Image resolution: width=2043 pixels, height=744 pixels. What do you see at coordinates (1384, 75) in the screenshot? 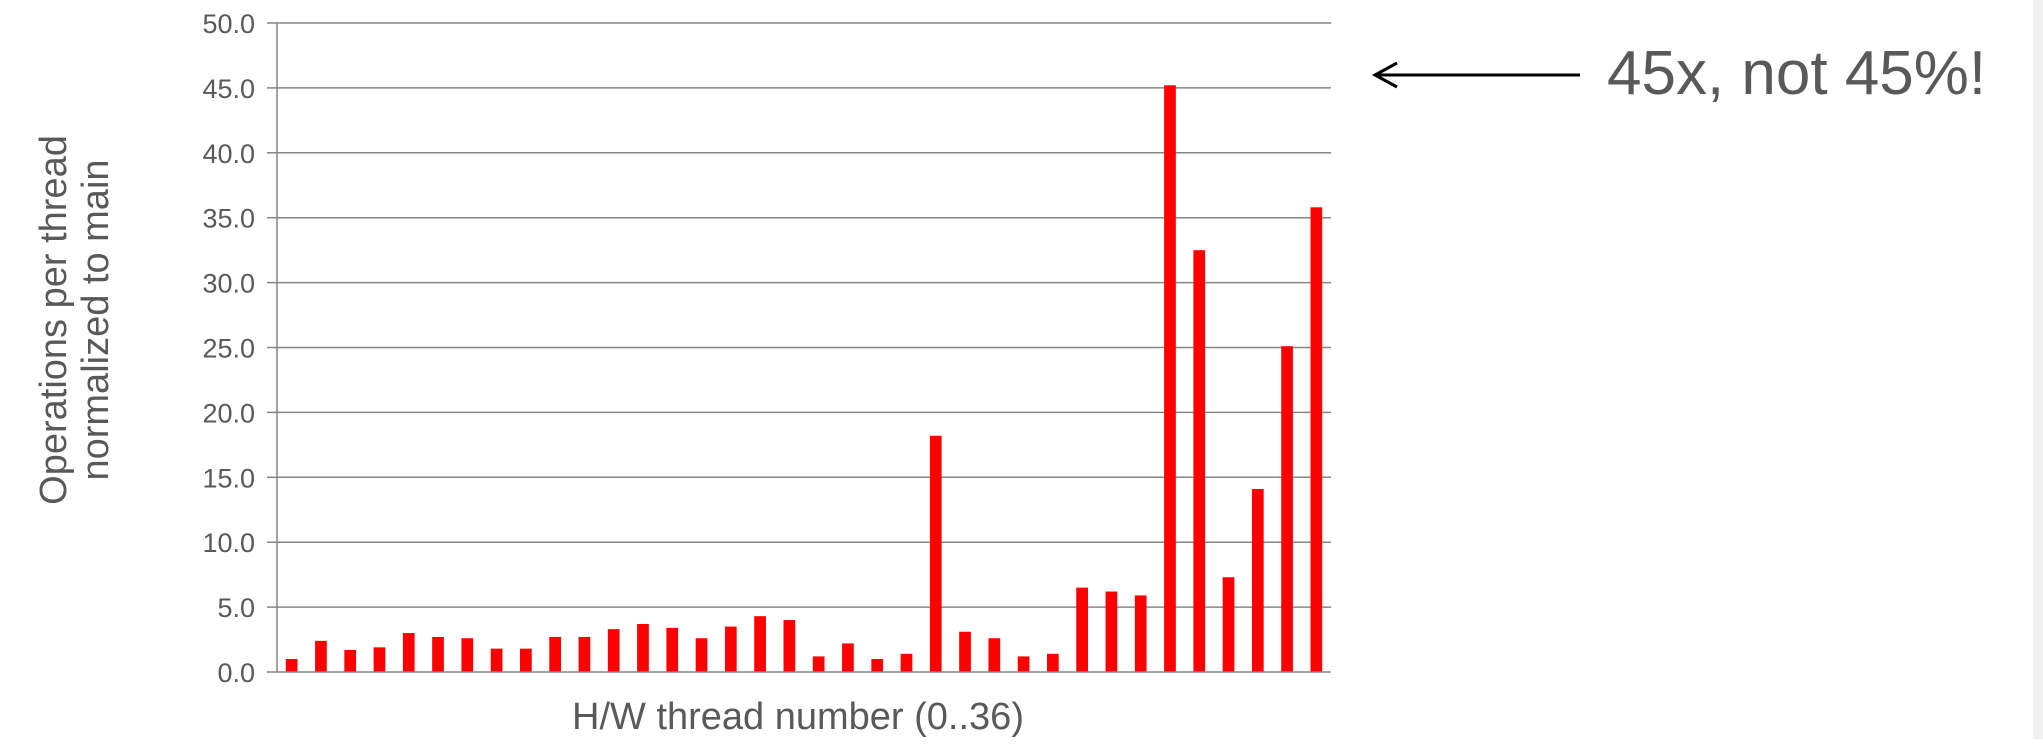
I see `annotation-arrow-head-icon` at bounding box center [1384, 75].